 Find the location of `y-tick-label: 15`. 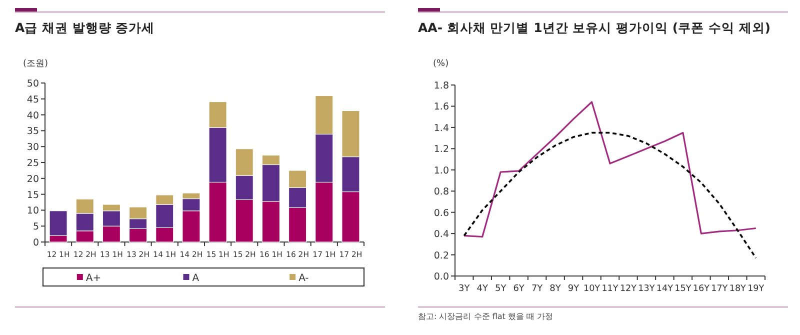

y-tick-label: 15 is located at coordinates (32, 195).